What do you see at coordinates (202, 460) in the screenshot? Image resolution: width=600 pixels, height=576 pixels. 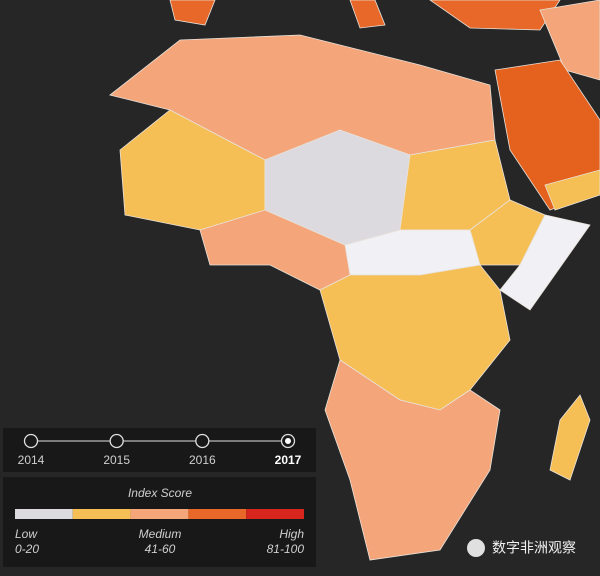 I see `timeline-year: 2016` at bounding box center [202, 460].